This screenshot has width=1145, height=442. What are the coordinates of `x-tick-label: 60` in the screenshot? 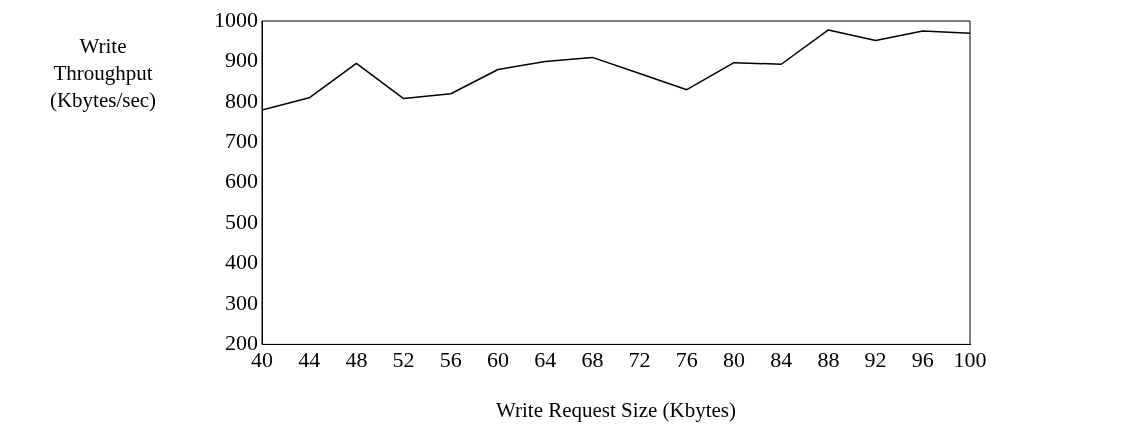 It's located at (498, 360).